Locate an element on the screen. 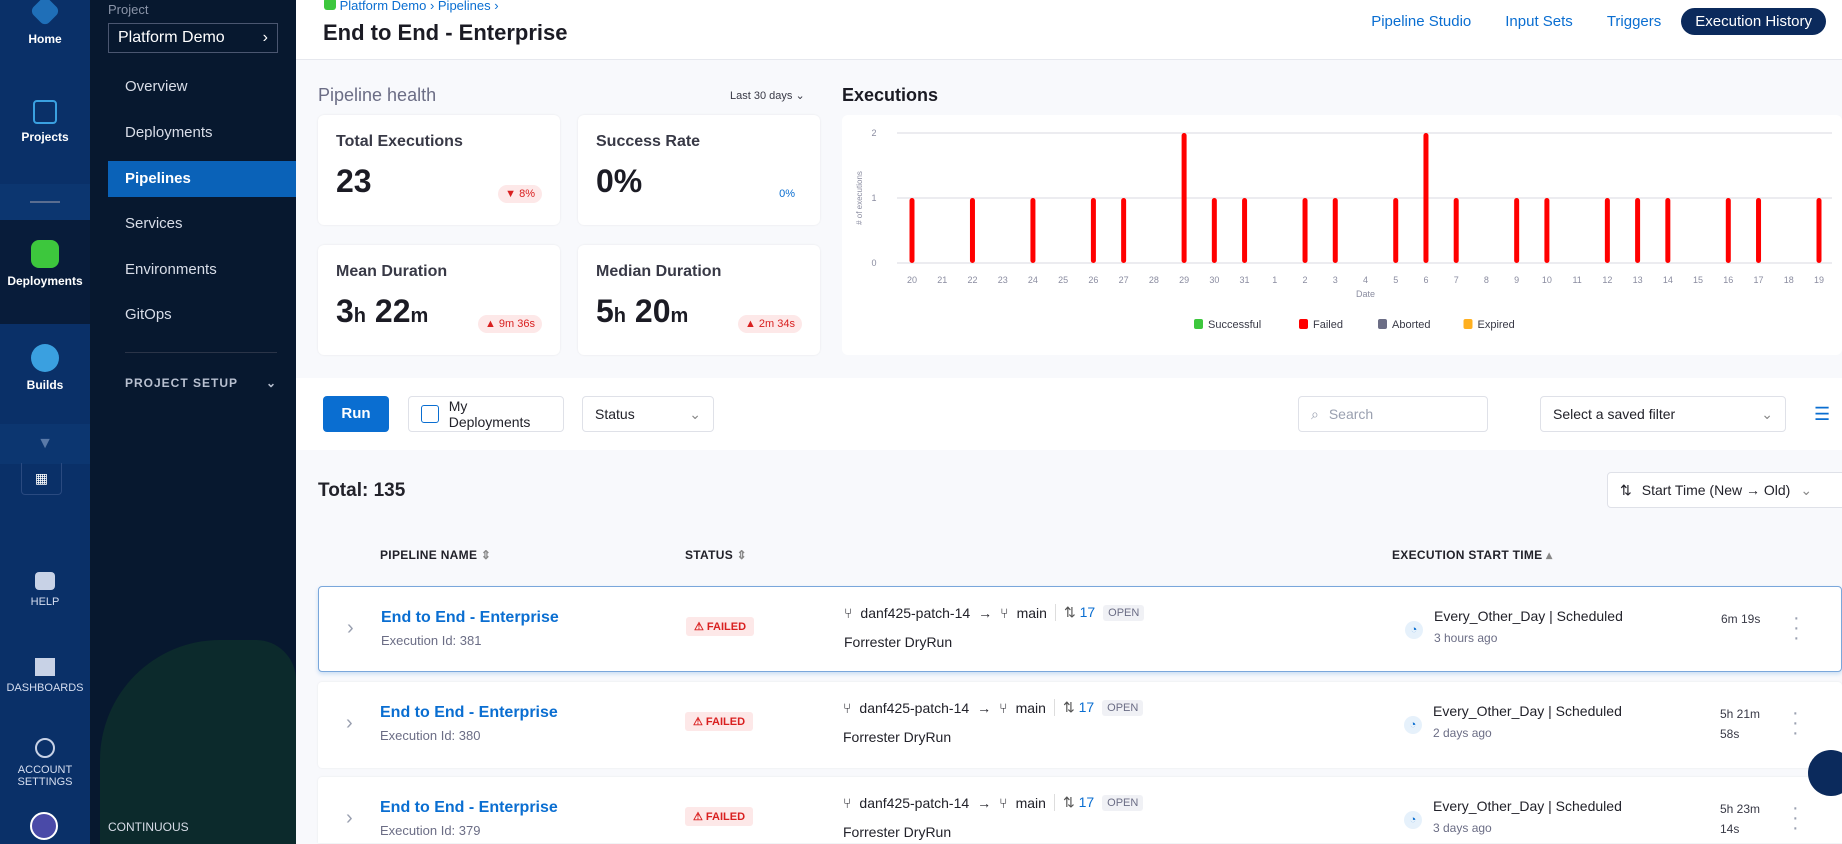  x-tick-label: 16 is located at coordinates (1728, 280).